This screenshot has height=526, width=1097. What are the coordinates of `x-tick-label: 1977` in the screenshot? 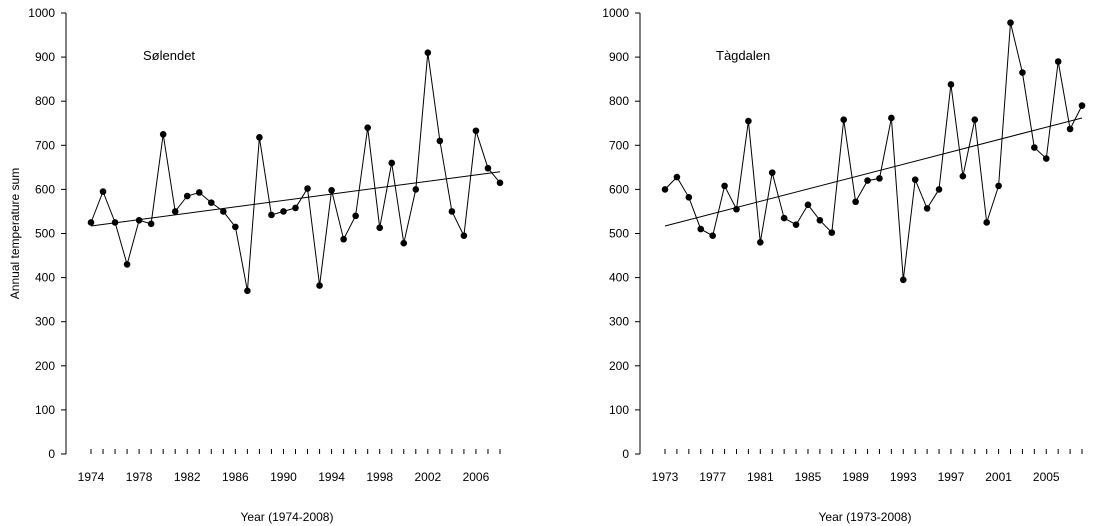 It's located at (712, 477).